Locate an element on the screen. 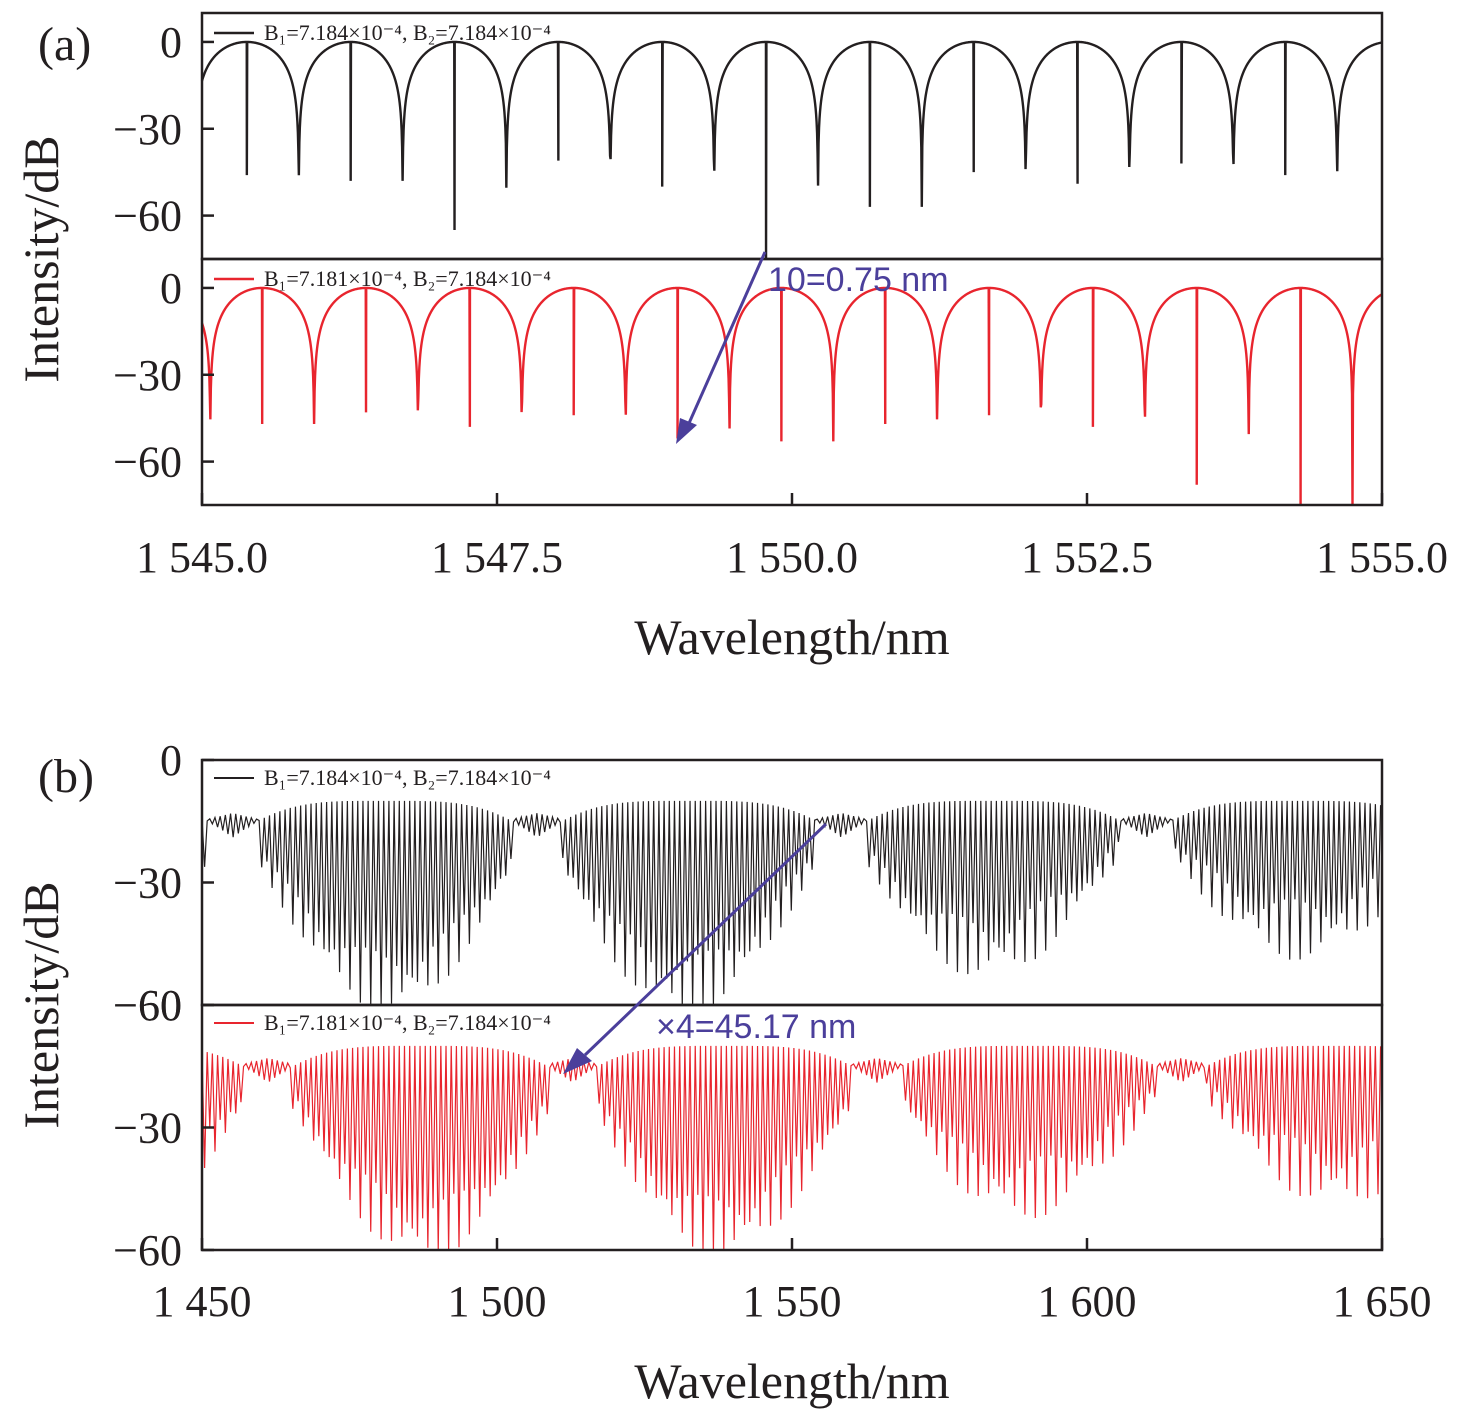  panel-a-top-legend: B₁=7.184×10⁻⁴, B₂=7.184×10⁻⁴ is located at coordinates (382, 32).